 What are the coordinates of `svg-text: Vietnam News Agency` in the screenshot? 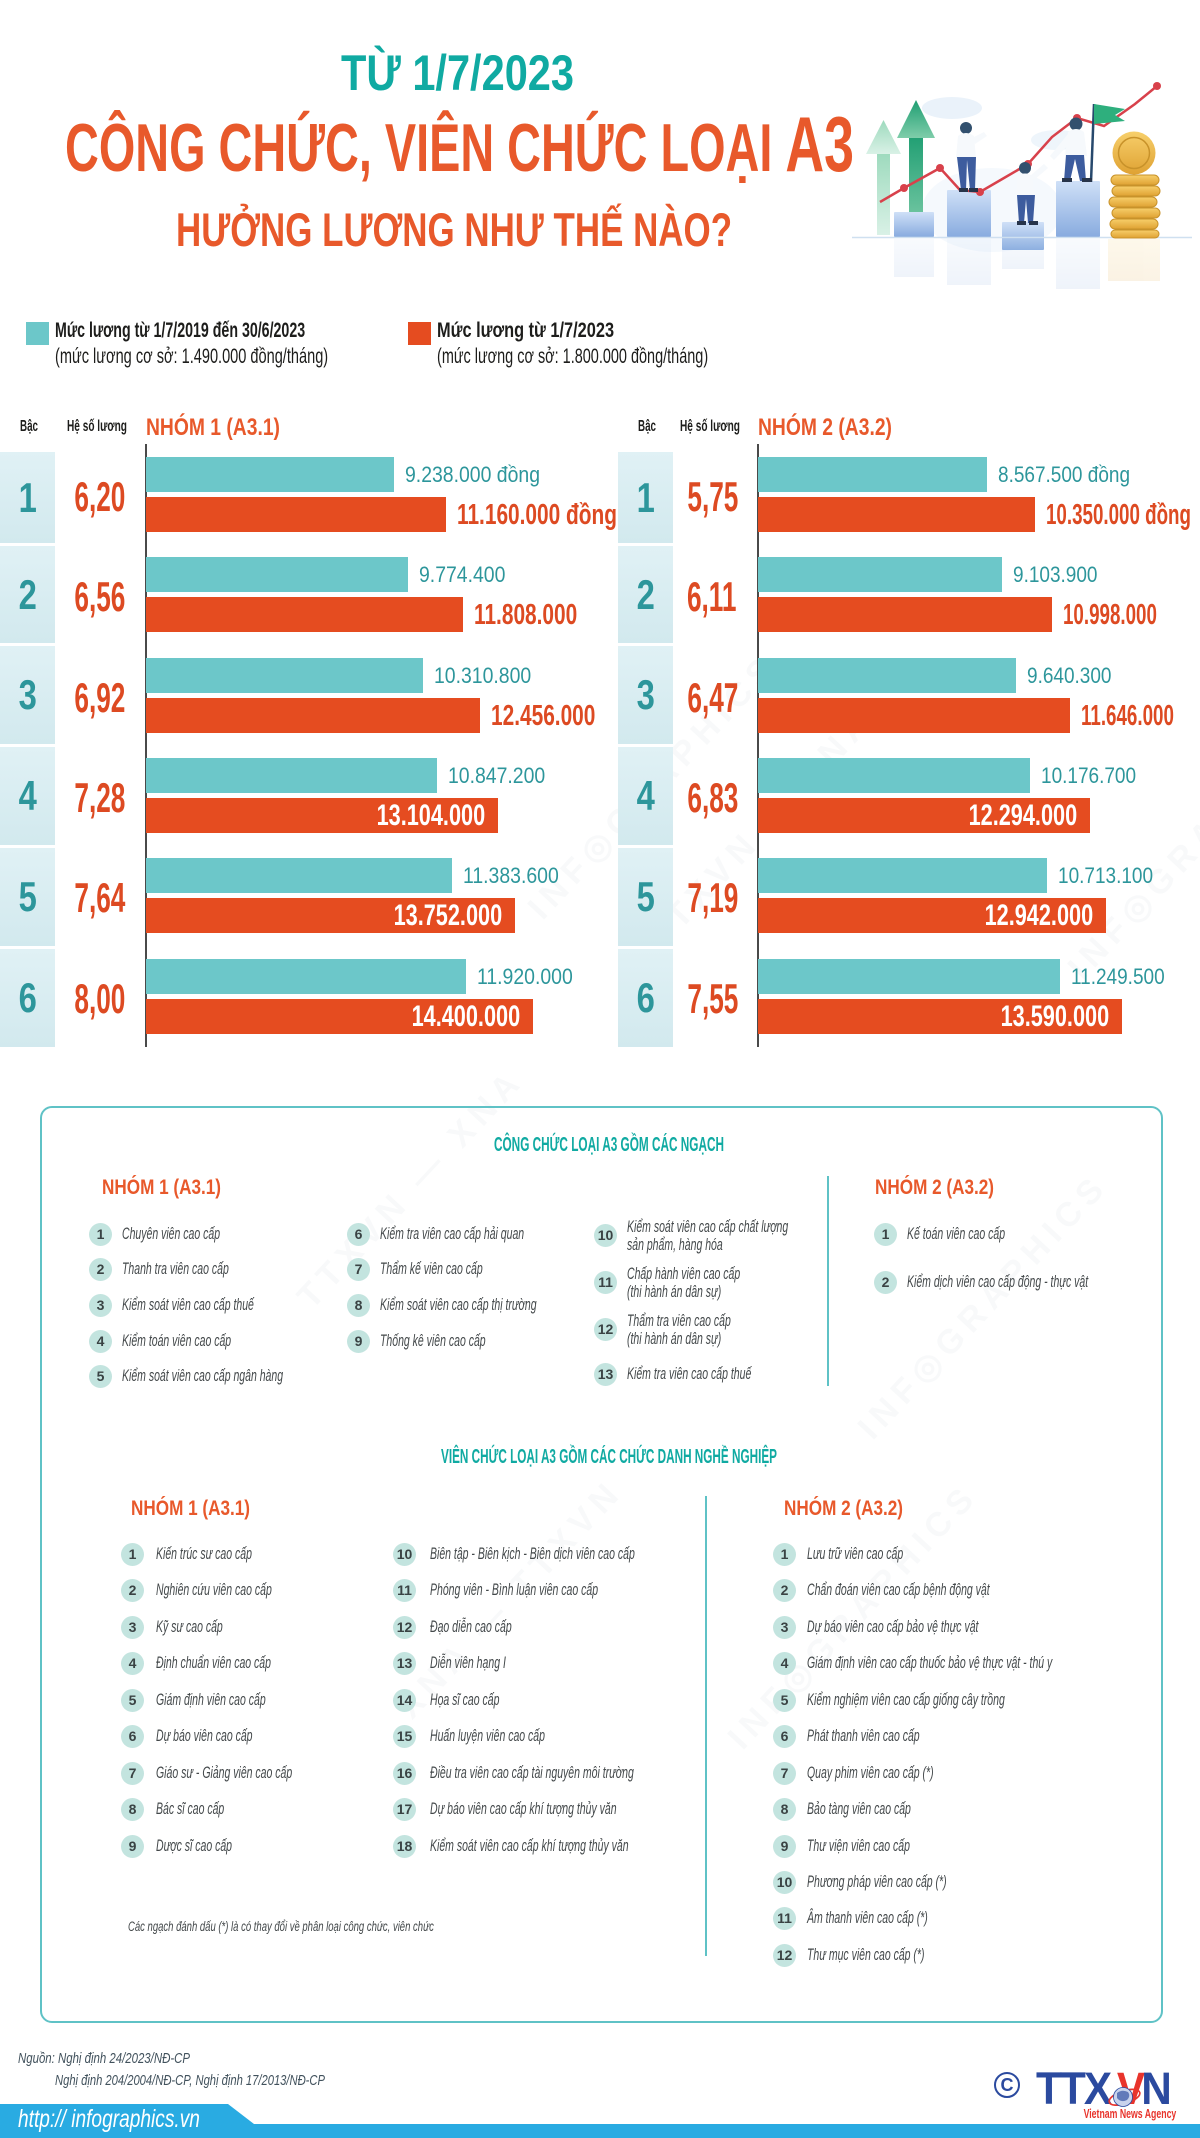 It's located at (1130, 2115).